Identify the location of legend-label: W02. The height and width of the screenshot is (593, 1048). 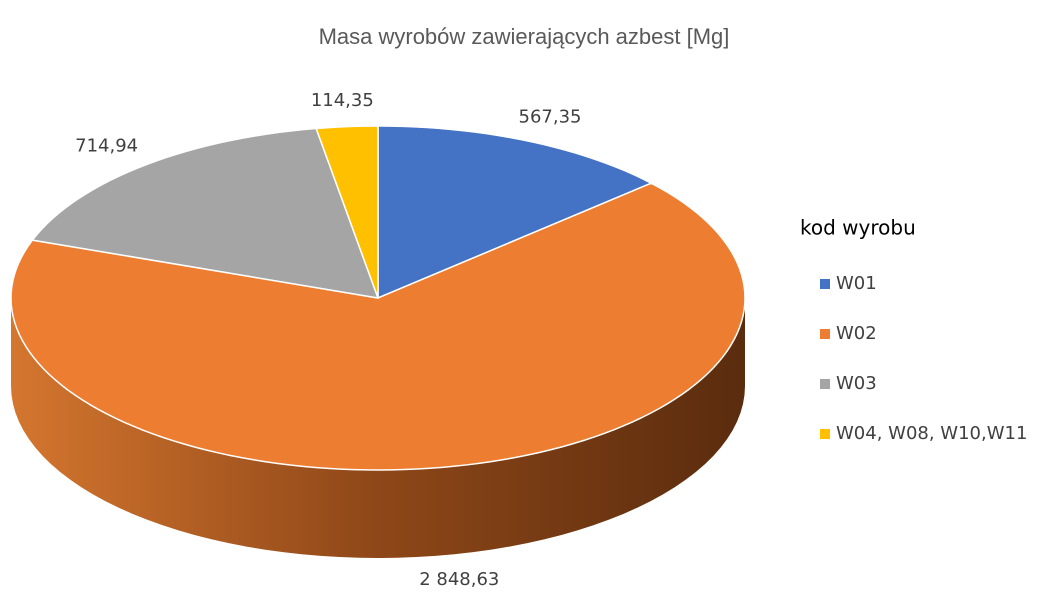
(856, 333).